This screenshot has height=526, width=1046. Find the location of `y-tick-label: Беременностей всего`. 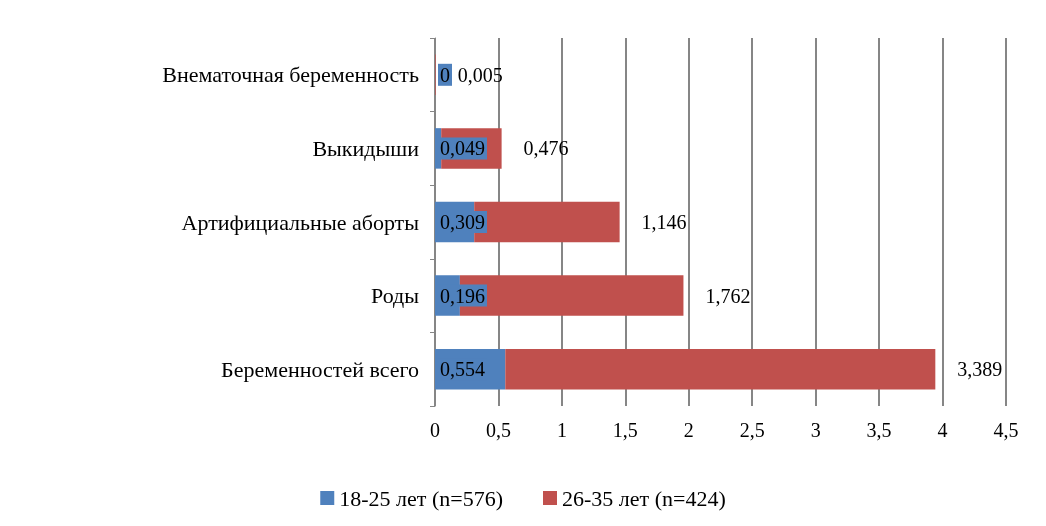

y-tick-label: Беременностей всего is located at coordinates (320, 369).